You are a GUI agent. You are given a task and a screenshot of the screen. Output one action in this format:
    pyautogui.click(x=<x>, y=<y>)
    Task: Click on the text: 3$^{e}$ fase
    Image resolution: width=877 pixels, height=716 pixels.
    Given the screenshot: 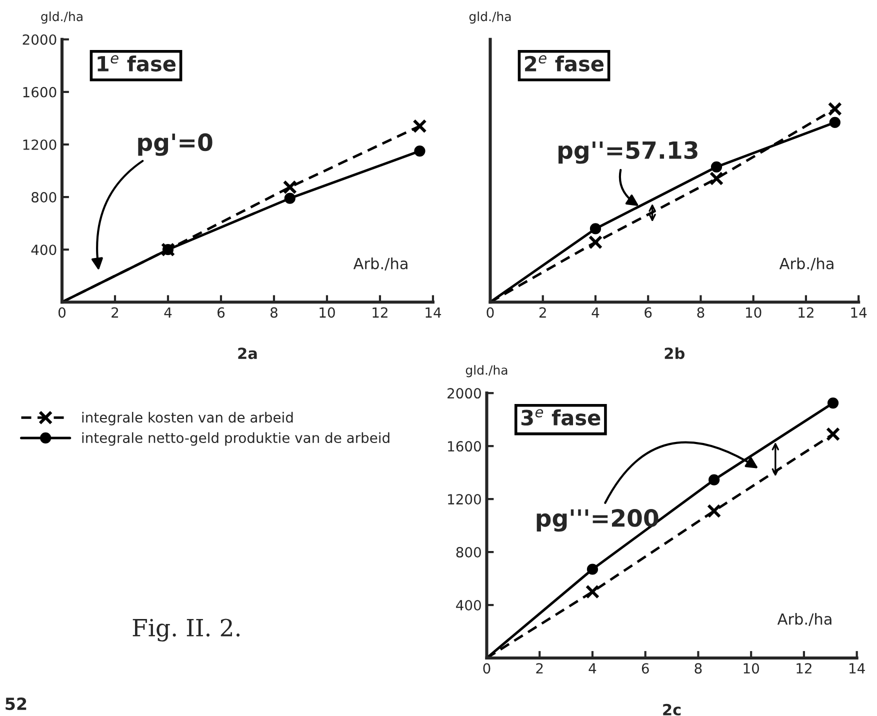 What is the action you would take?
    pyautogui.click(x=560, y=417)
    